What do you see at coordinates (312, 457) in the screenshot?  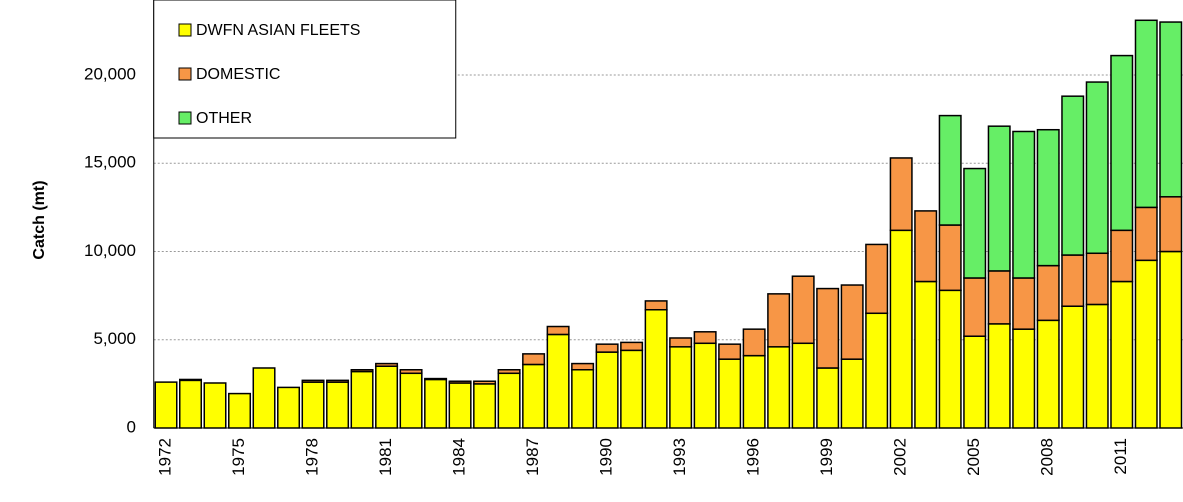 I see `x-tick-label: 1978` at bounding box center [312, 457].